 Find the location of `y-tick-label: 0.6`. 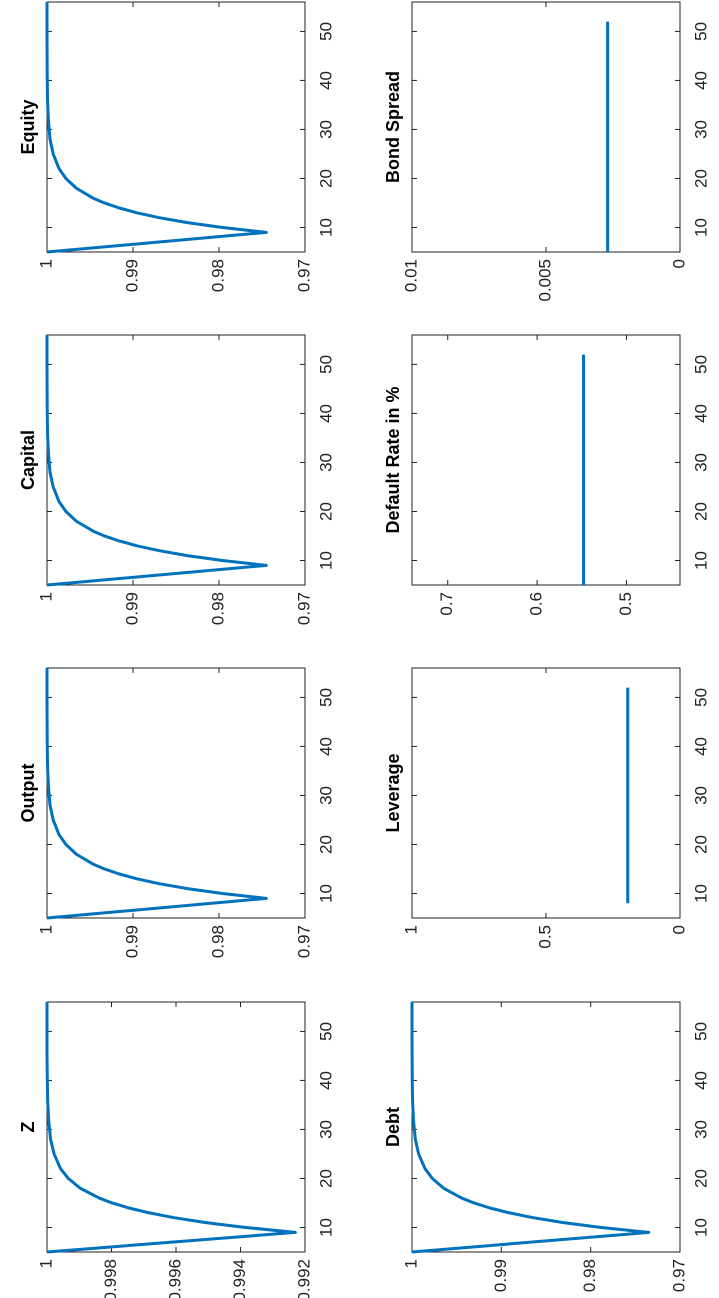

y-tick-label: 0.6 is located at coordinates (536, 604).